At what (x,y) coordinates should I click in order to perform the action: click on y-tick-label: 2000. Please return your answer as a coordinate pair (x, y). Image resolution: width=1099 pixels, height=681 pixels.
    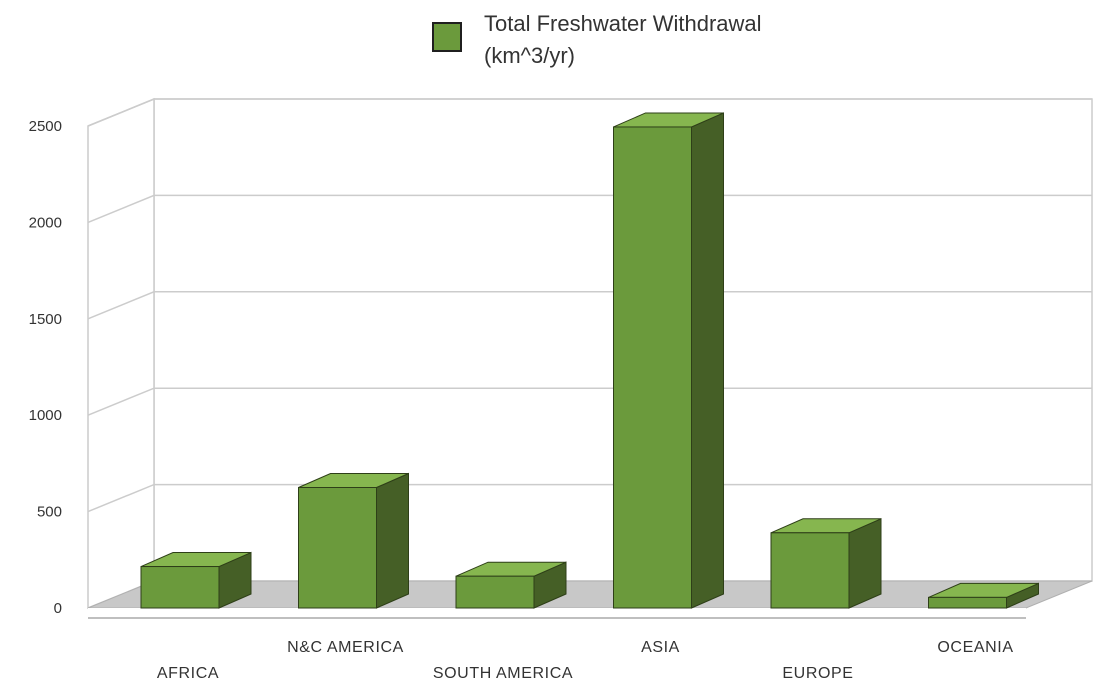
    Looking at the image, I should click on (45, 222).